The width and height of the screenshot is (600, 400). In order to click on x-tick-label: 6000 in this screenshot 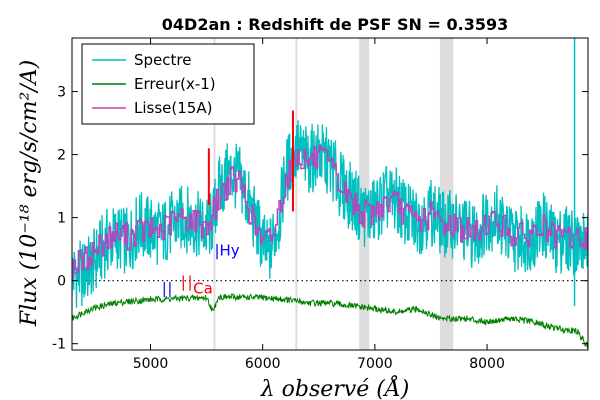, I will do `click(263, 364)`.